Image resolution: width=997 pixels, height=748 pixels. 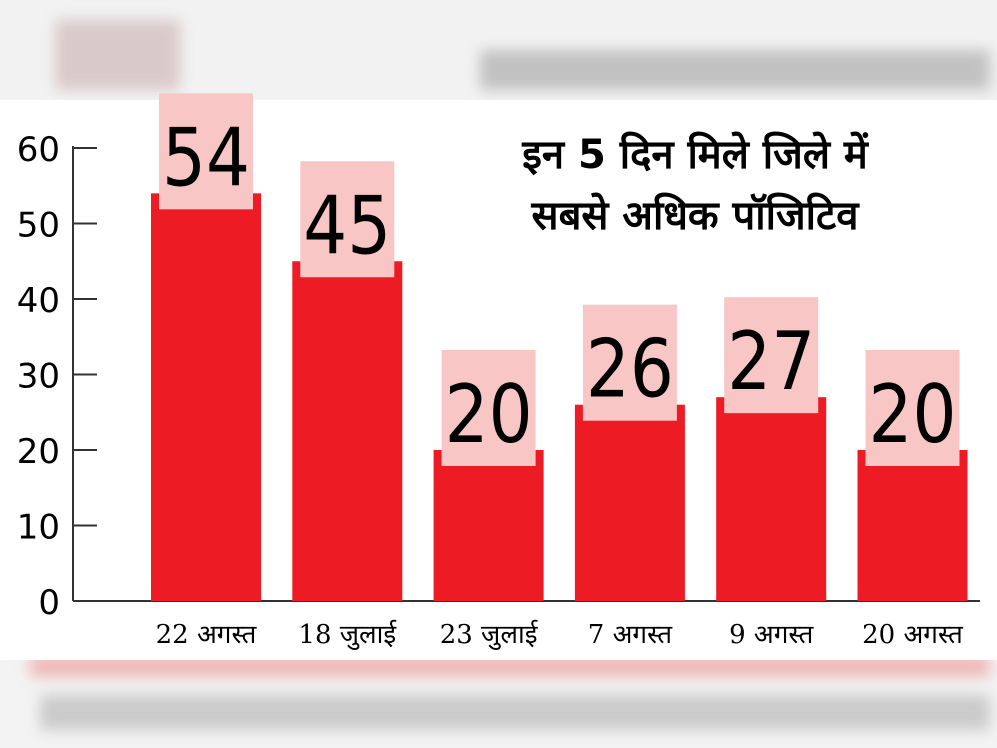 I want to click on x-category-label: 7 अगस्त, so click(x=630, y=635).